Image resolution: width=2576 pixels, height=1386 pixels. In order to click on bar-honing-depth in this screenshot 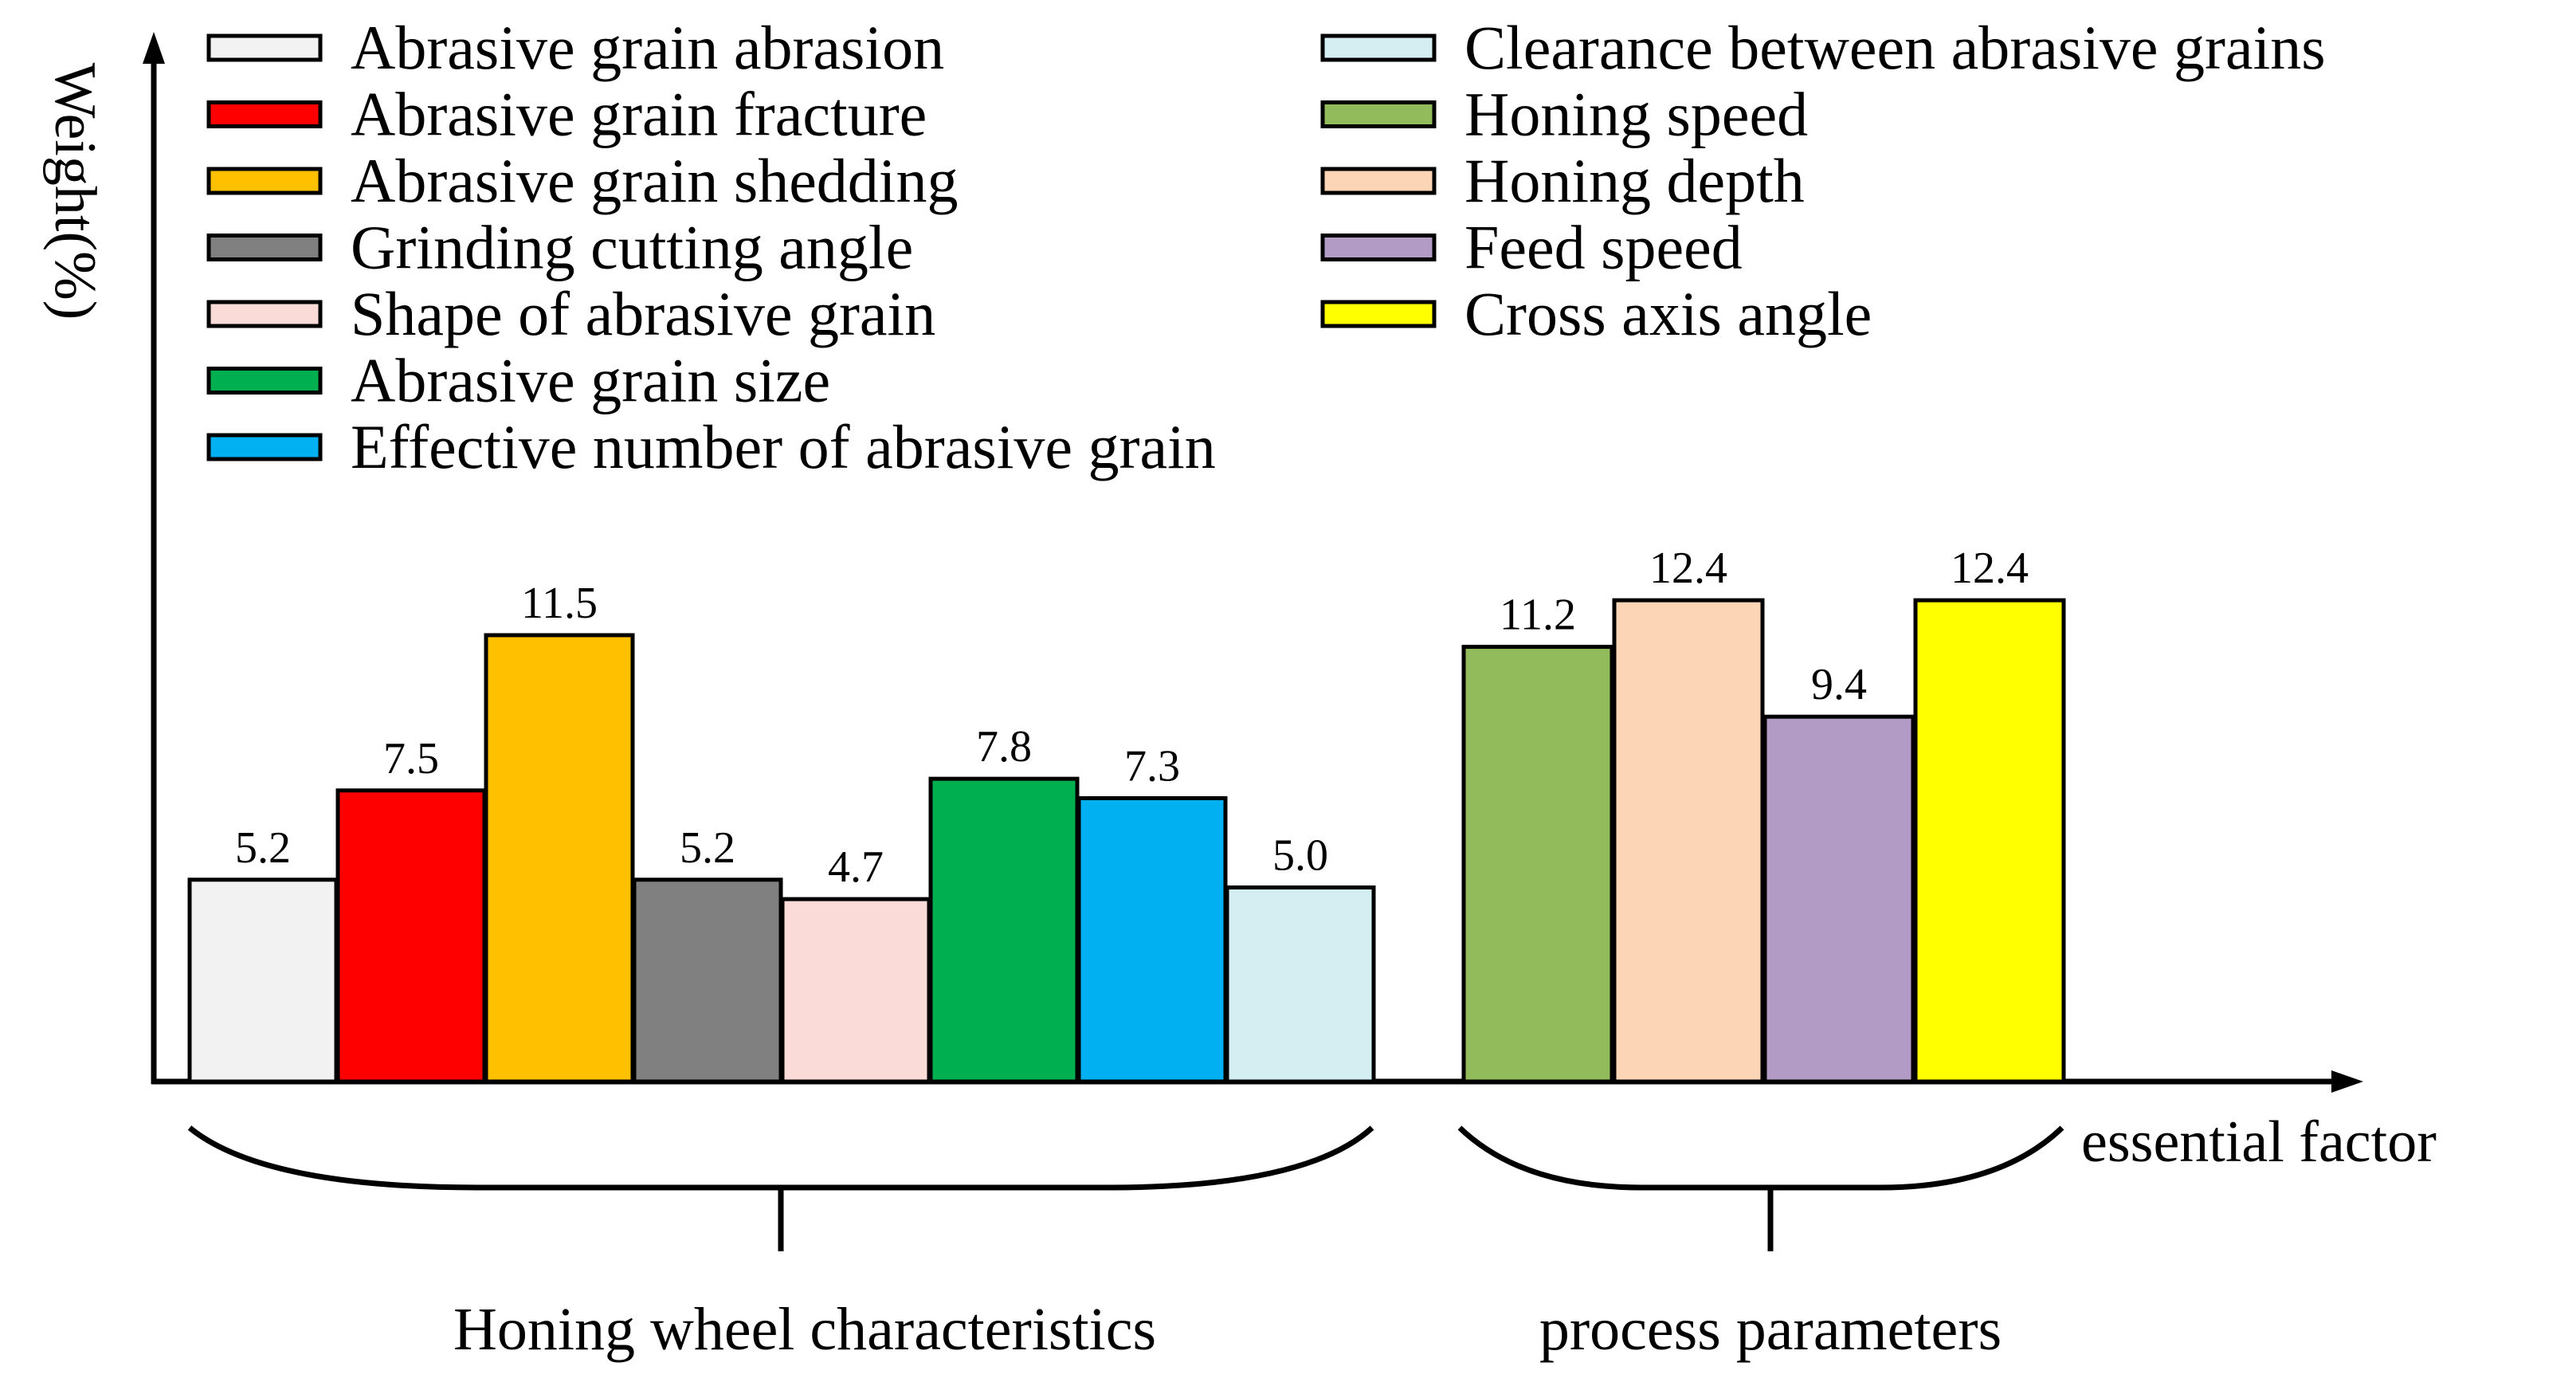, I will do `click(1689, 841)`.